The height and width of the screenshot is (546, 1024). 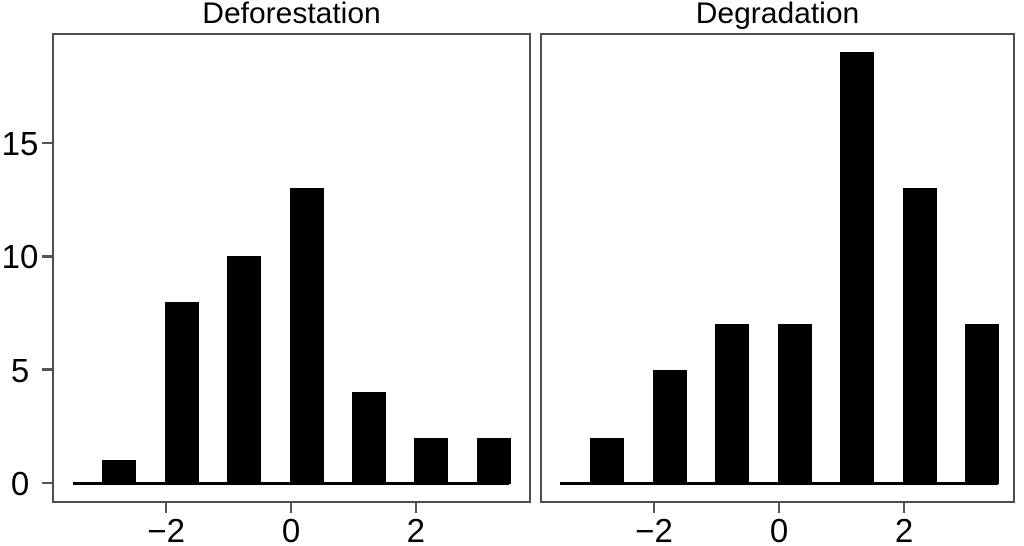 What do you see at coordinates (20, 143) in the screenshot?
I see `y-axis-tick-label: 15` at bounding box center [20, 143].